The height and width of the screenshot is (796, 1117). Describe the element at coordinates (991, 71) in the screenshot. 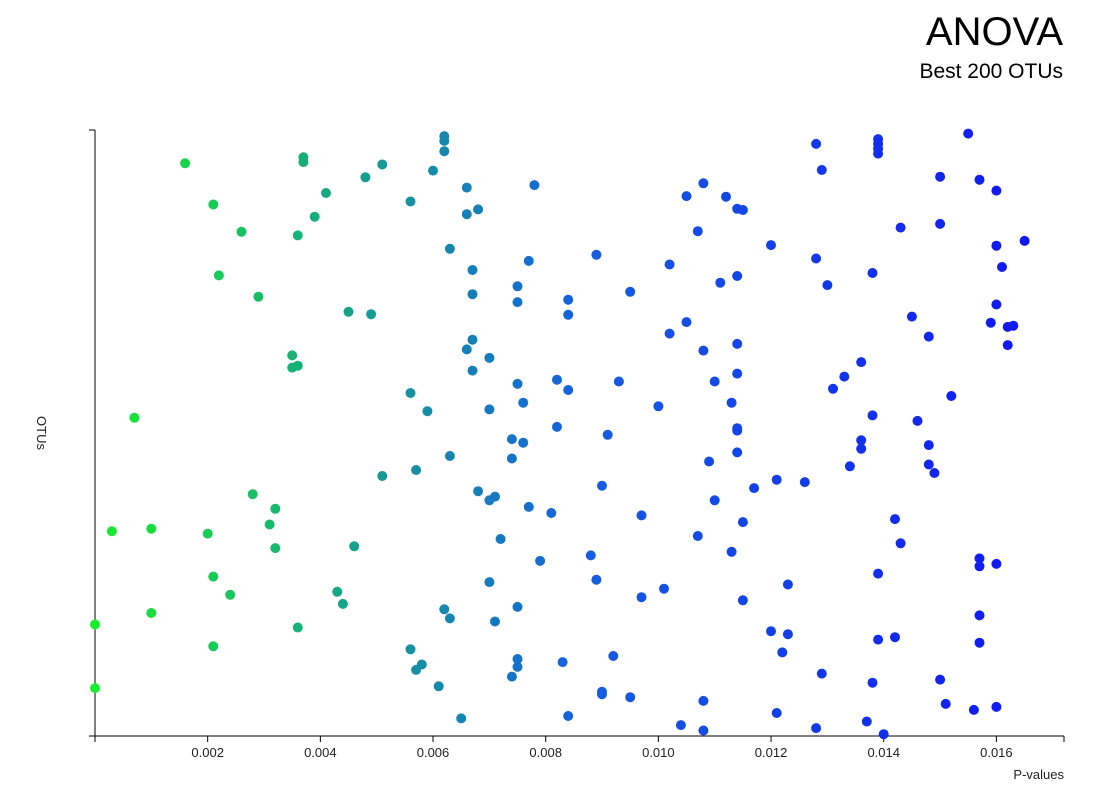

I see `chart-subtitle: Best 200 OTUs` at that location.